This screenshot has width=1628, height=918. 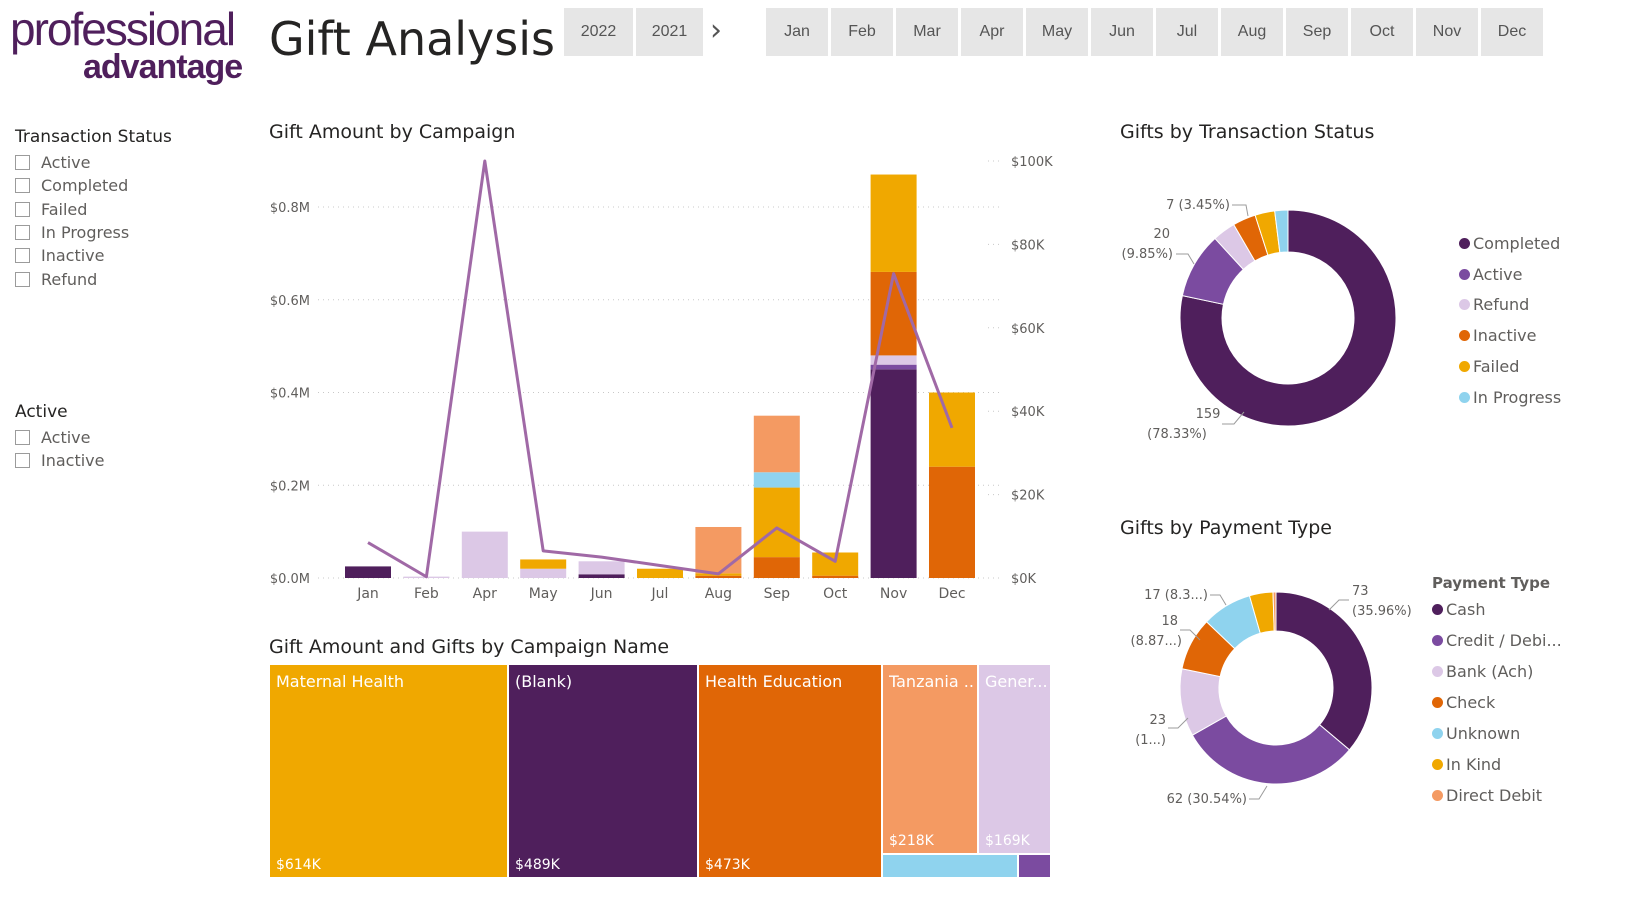 What do you see at coordinates (797, 32) in the screenshot?
I see `month-button-jan: Jan` at bounding box center [797, 32].